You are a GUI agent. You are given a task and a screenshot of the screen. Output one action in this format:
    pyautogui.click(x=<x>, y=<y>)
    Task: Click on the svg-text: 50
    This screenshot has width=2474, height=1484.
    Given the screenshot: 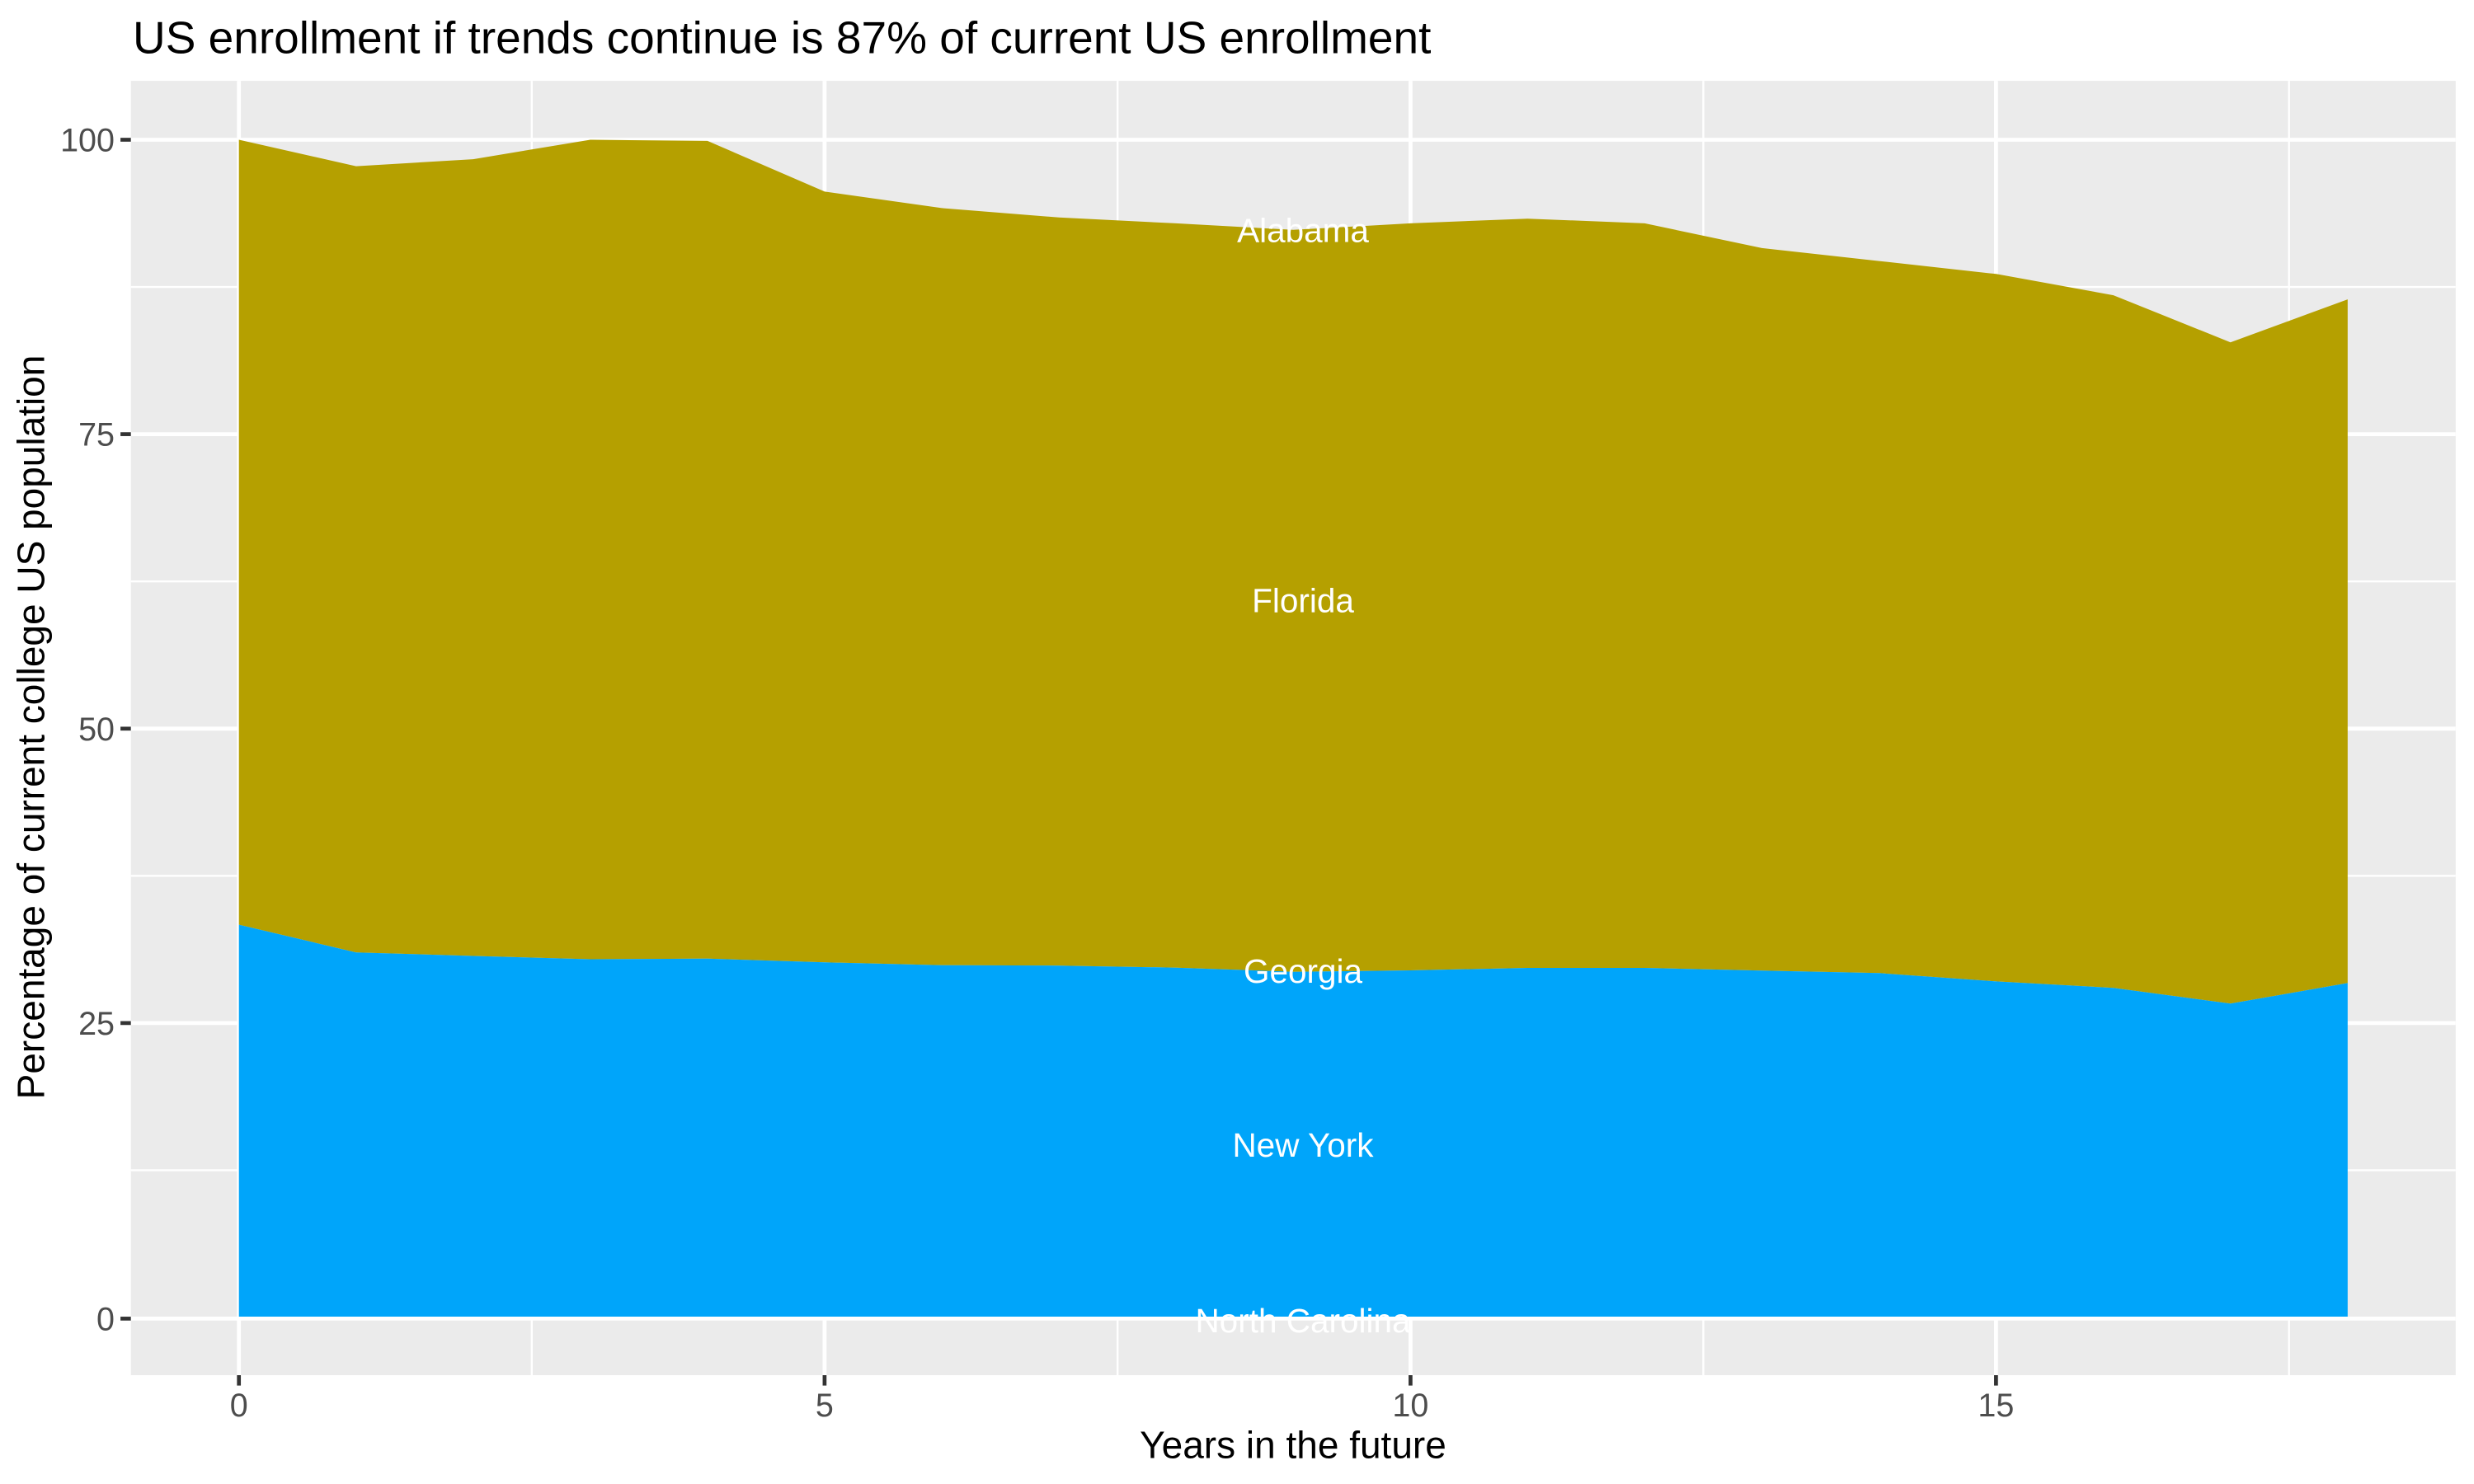 What is the action you would take?
    pyautogui.click(x=96, y=729)
    